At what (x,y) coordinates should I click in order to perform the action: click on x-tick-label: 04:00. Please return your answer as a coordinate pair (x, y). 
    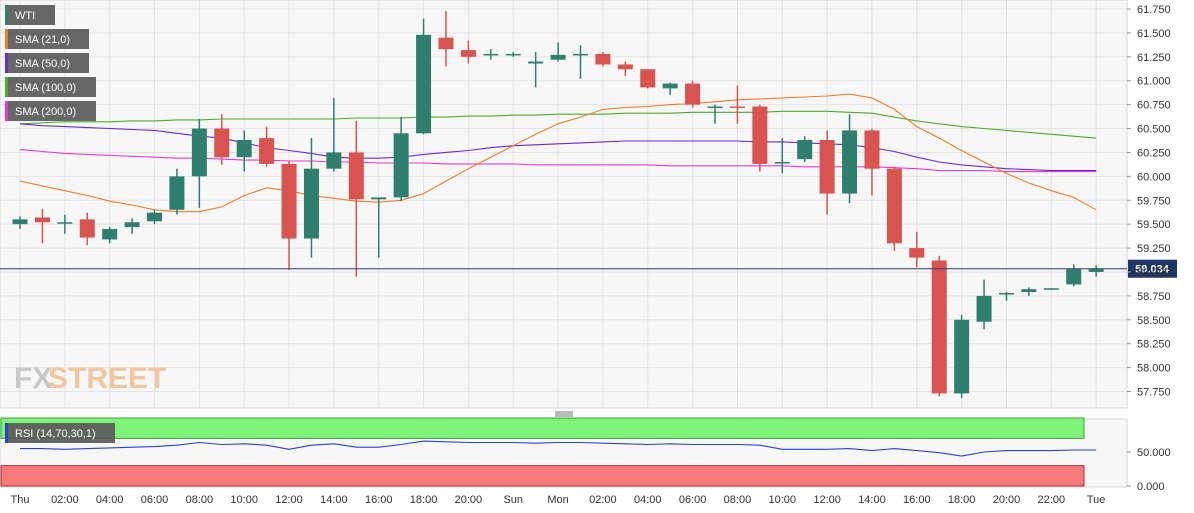
    Looking at the image, I should click on (110, 500).